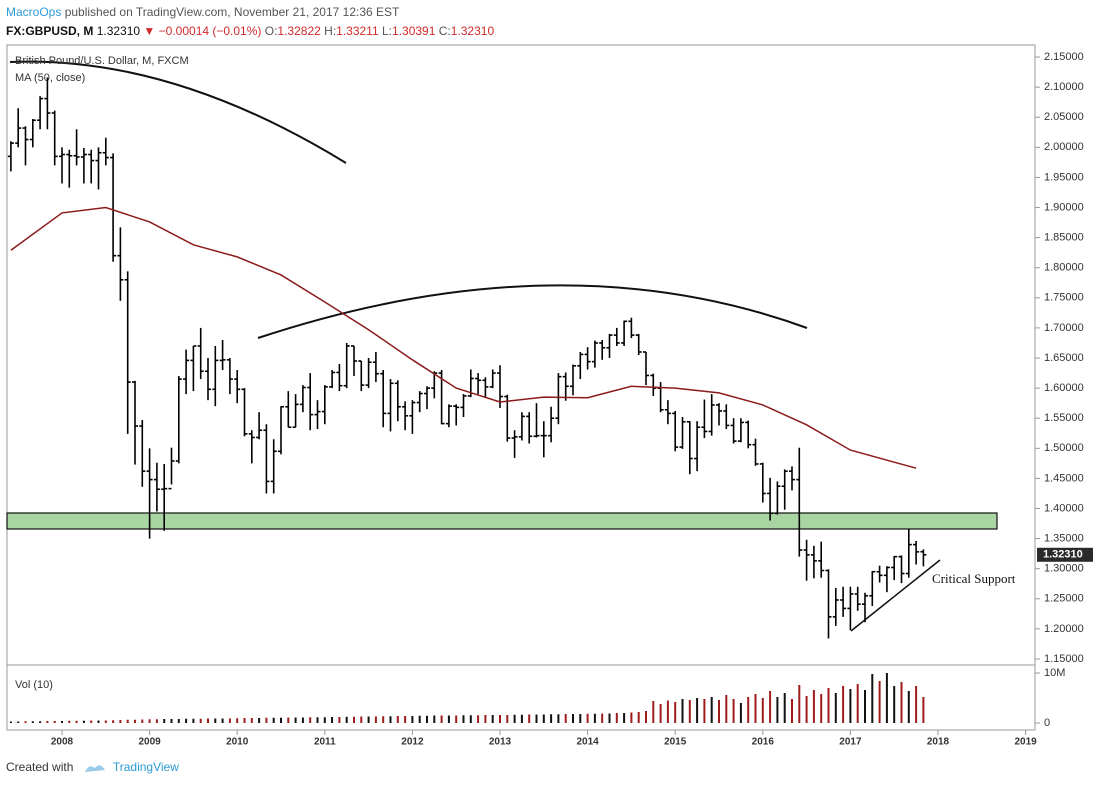 The image size is (1097, 785). What do you see at coordinates (50, 78) in the screenshot?
I see `ma-legend: MA (50, close)` at bounding box center [50, 78].